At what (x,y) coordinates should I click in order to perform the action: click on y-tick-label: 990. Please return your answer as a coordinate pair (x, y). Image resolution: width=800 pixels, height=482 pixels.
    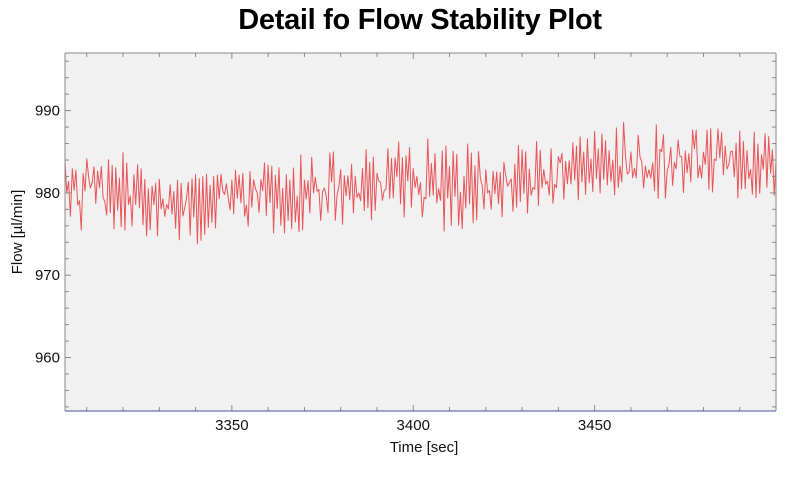
    Looking at the image, I should click on (47, 111).